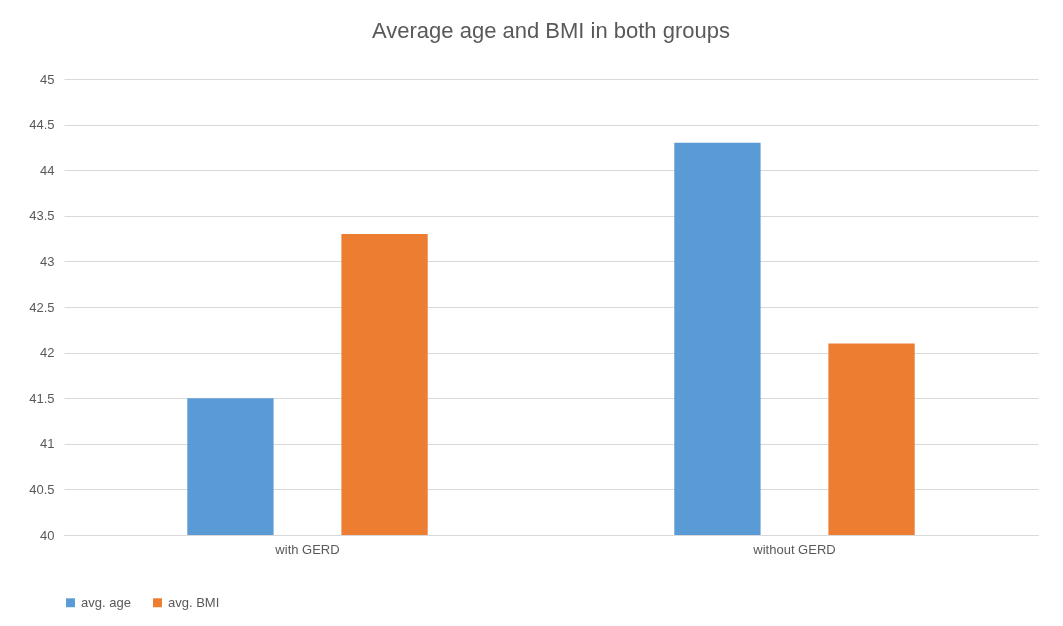  I want to click on y-tick-label: 44, so click(47, 170).